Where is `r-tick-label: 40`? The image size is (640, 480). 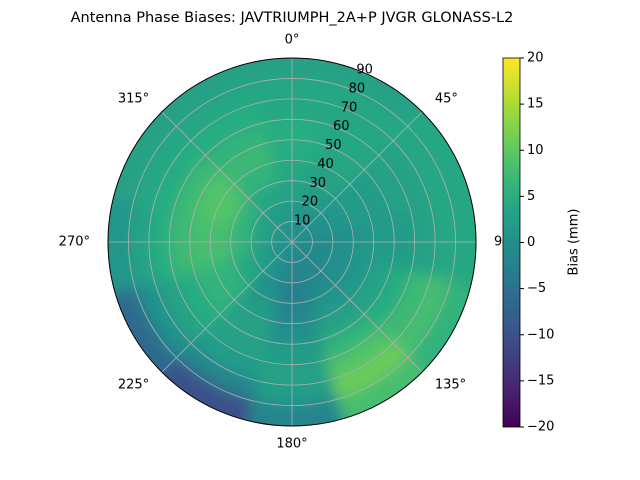 r-tick-label: 40 is located at coordinates (325, 164).